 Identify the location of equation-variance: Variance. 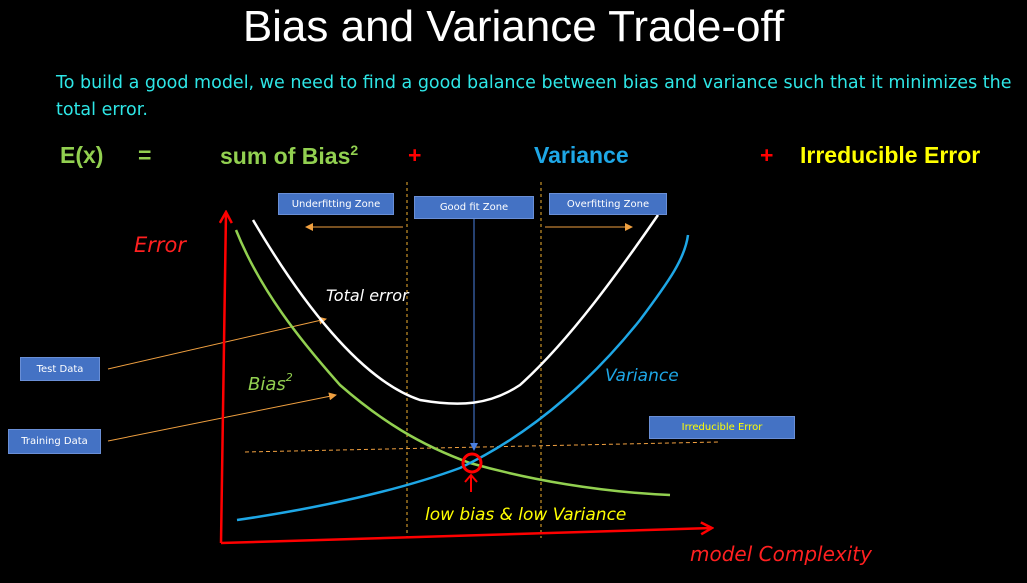
(581, 155).